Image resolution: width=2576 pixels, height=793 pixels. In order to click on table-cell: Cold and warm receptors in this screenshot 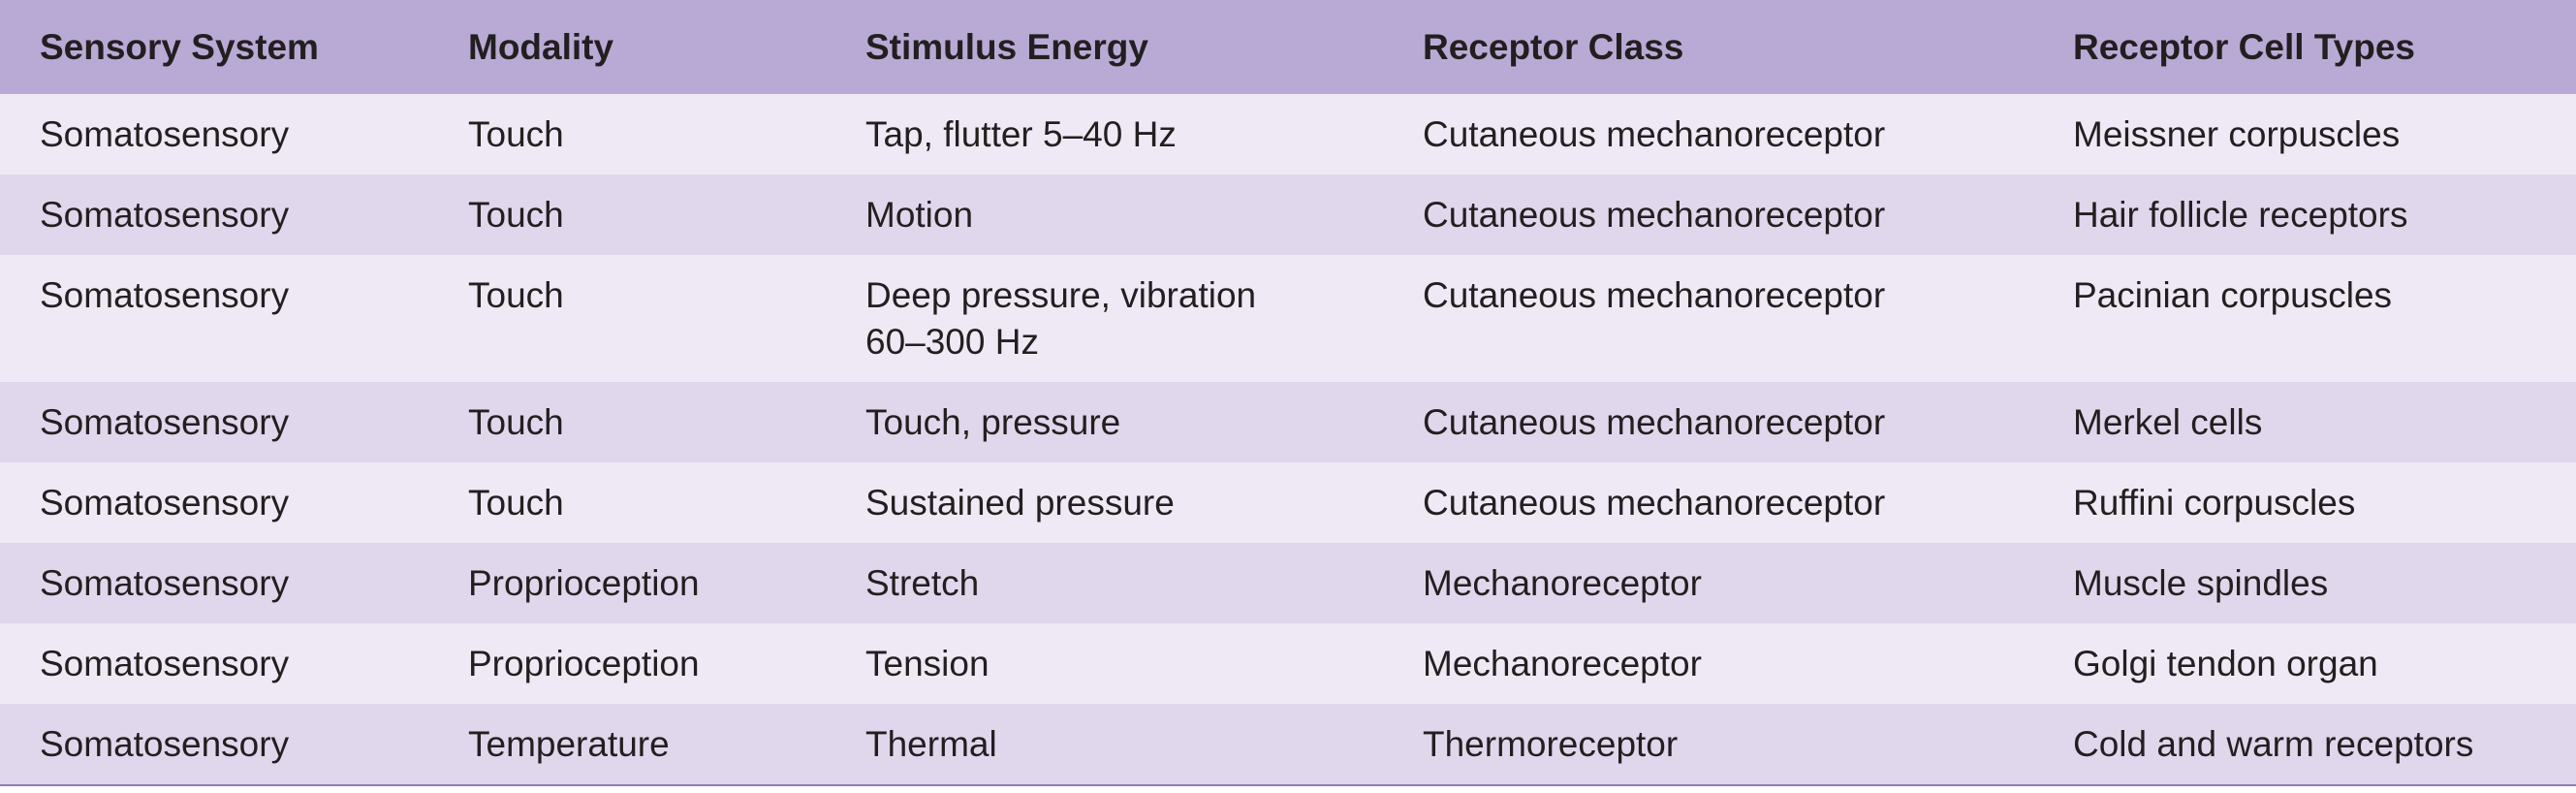, I will do `click(2304, 745)`.